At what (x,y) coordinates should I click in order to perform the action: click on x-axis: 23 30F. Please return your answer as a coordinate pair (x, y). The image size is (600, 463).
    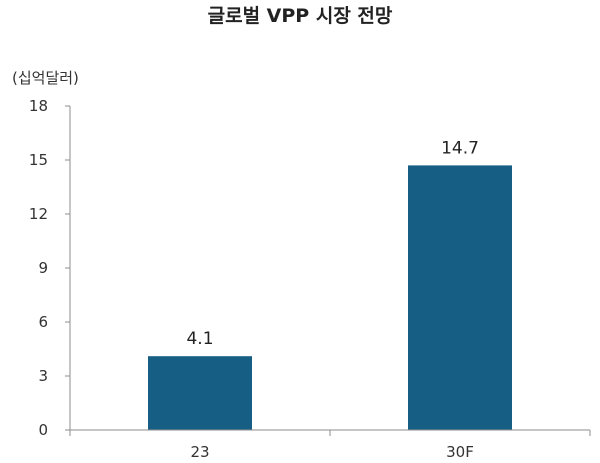
    Looking at the image, I should click on (330, 445).